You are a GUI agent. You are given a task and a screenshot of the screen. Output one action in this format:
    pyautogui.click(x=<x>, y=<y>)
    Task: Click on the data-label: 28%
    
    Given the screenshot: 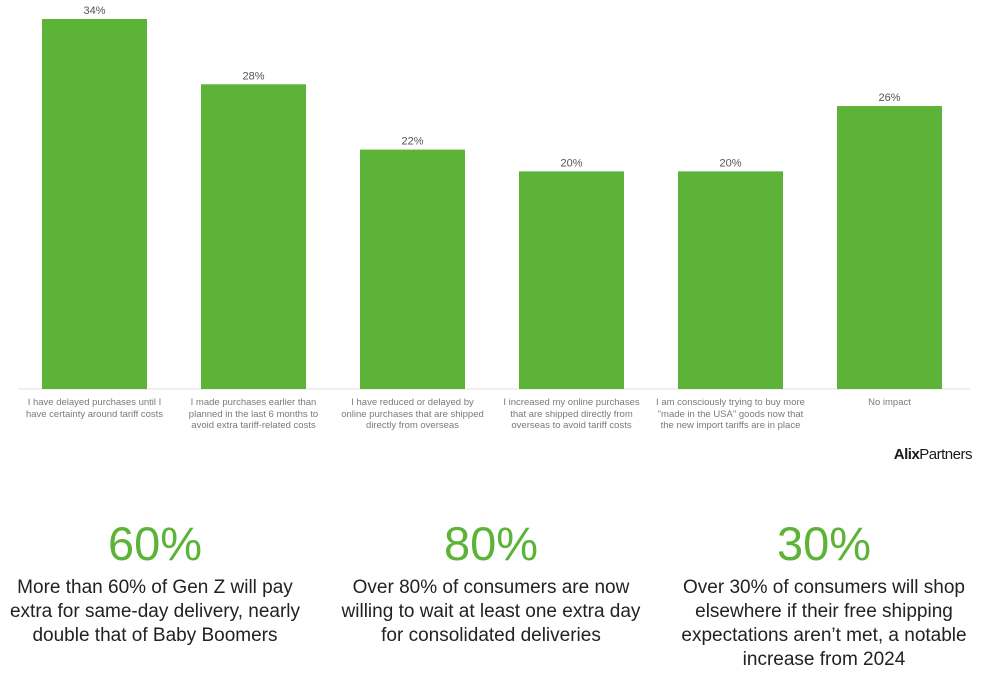 What is the action you would take?
    pyautogui.click(x=253, y=76)
    